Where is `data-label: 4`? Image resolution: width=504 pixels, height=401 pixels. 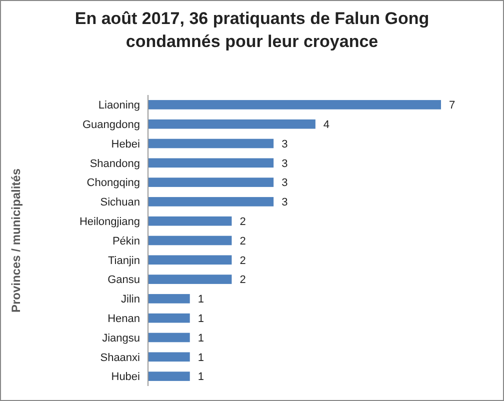 data-label: 4 is located at coordinates (326, 124).